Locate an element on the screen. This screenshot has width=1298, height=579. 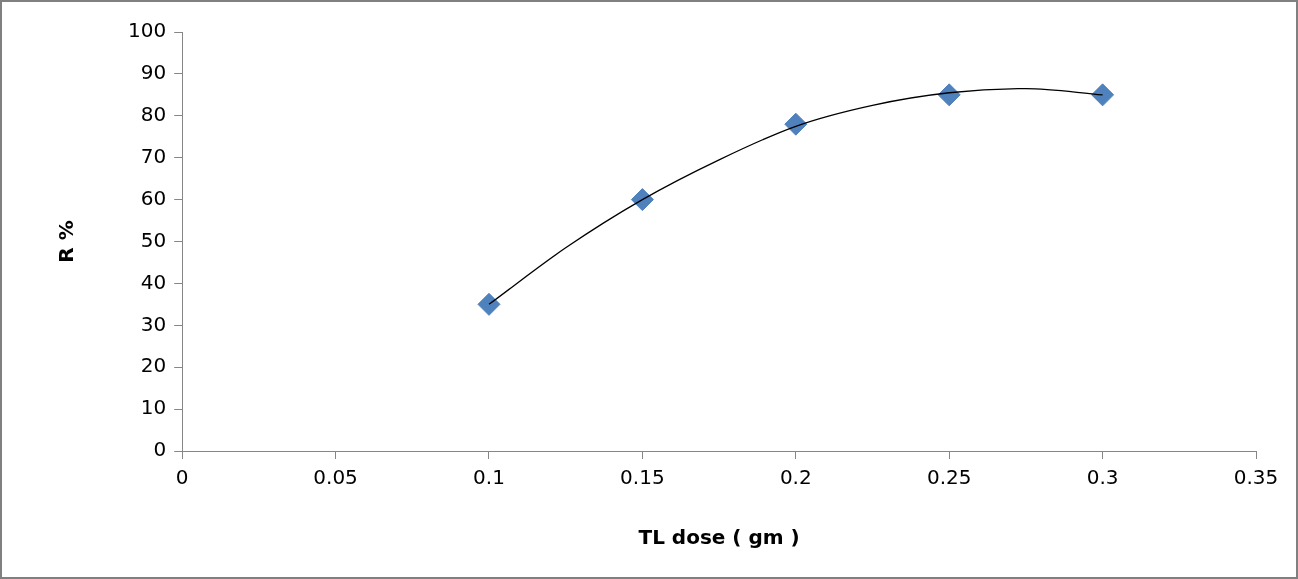
x-axis-title: TL dose ( gm ) is located at coordinates (719, 537).